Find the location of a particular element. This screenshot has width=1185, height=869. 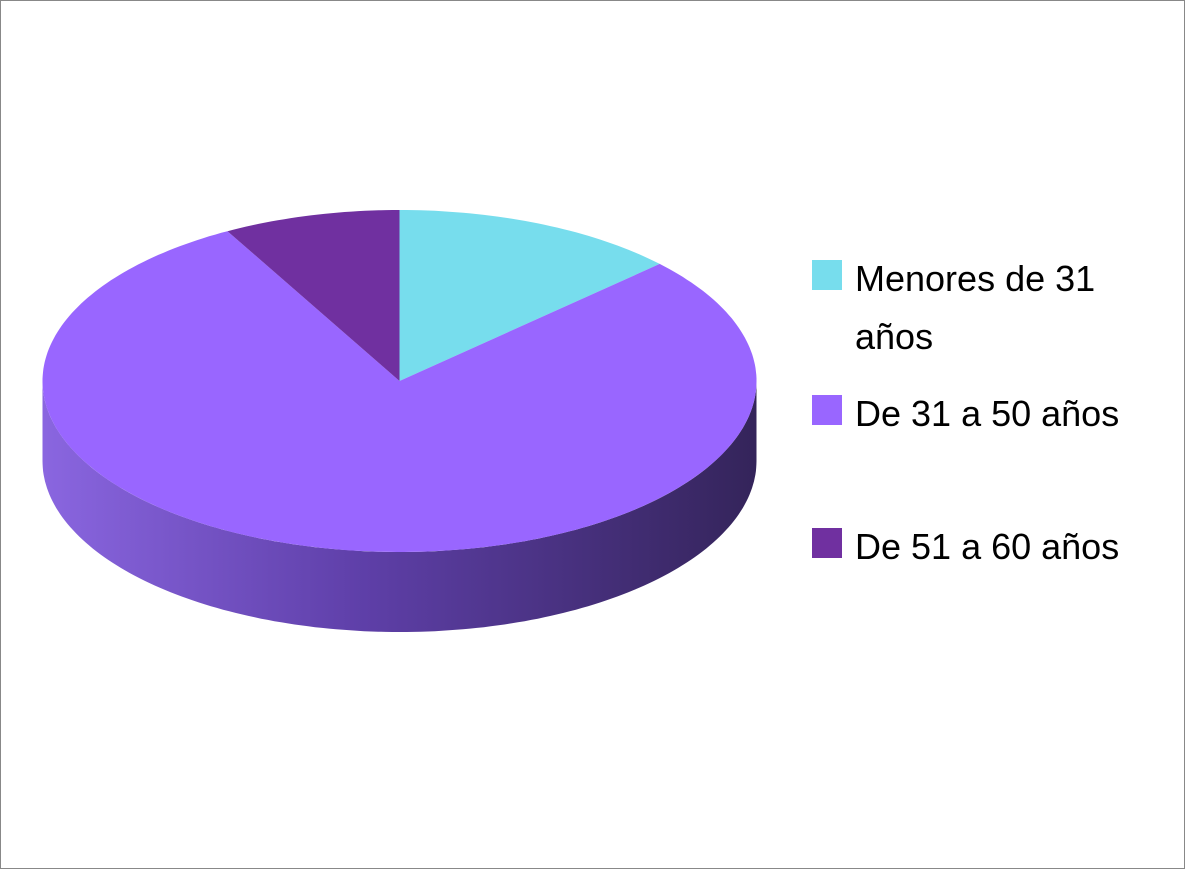

legend-label: Menores de 31 años is located at coordinates (975, 307).